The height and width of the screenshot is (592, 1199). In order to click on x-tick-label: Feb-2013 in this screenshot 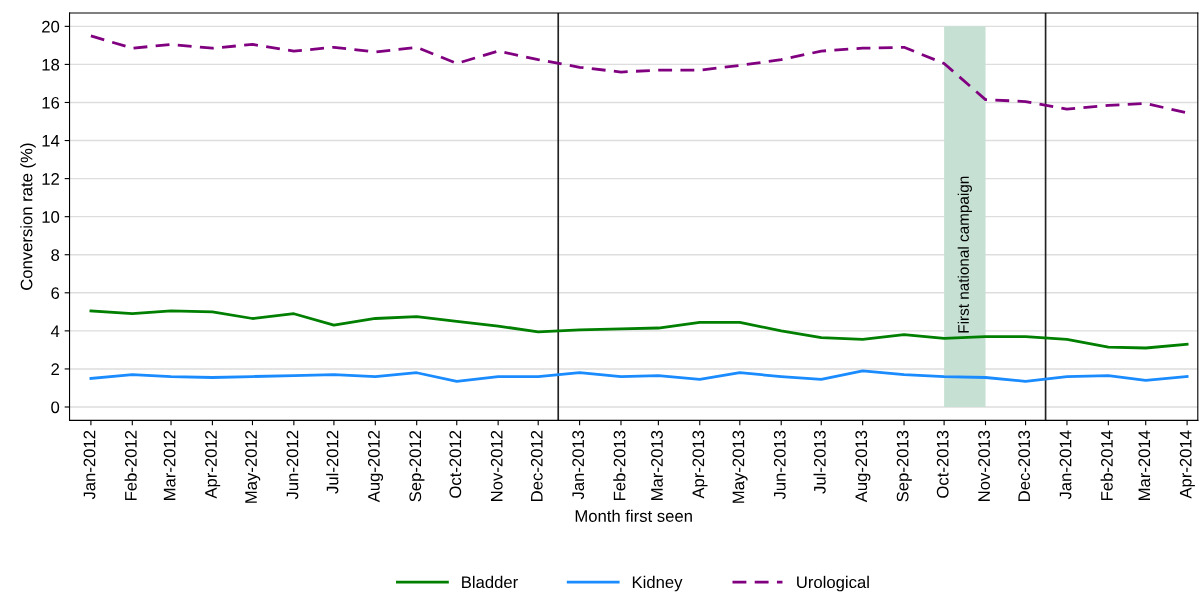, I will do `click(619, 465)`.